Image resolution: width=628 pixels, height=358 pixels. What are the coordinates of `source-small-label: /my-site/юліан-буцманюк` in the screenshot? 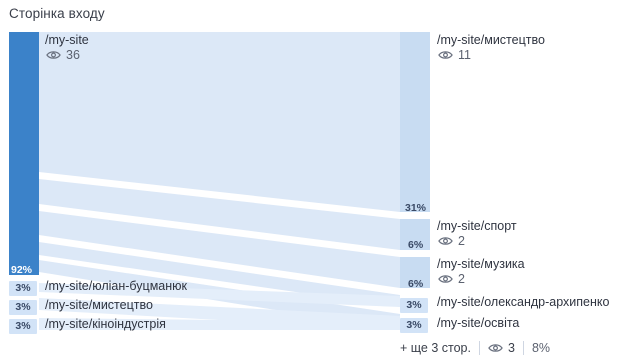 It's located at (116, 286).